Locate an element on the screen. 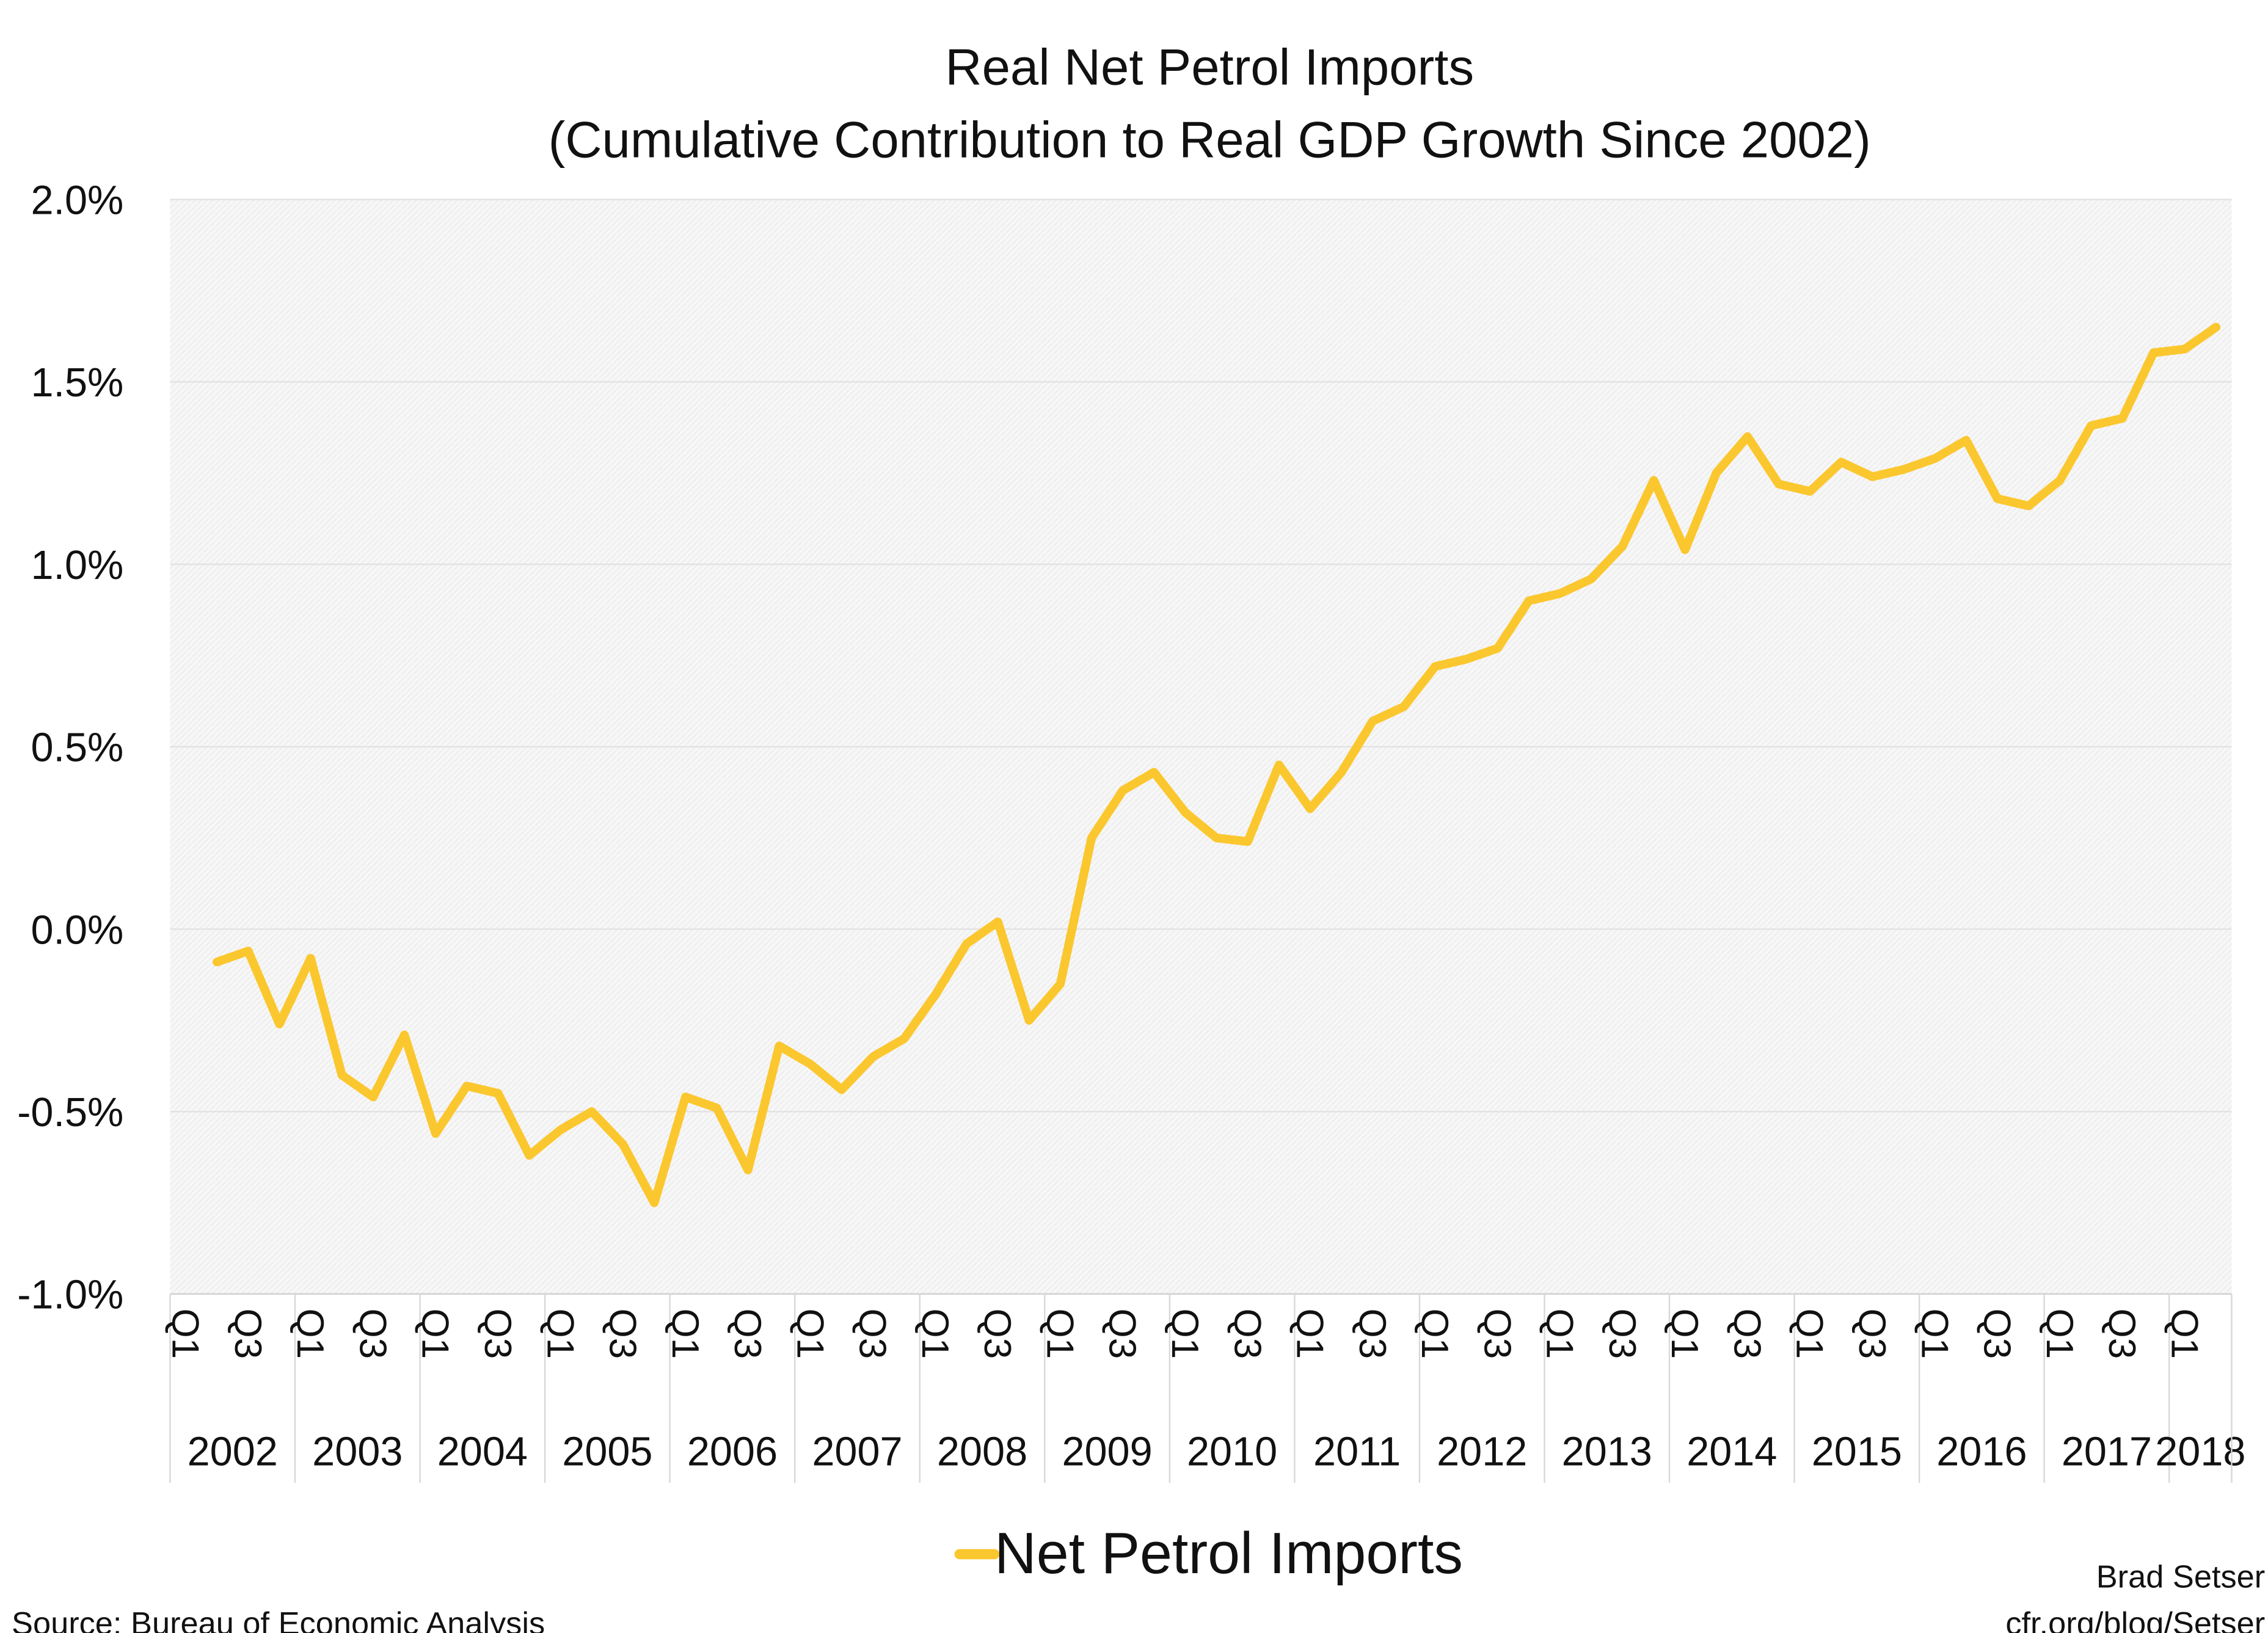 The width and height of the screenshot is (2268, 1633). year-label: 2014 is located at coordinates (1731, 1452).